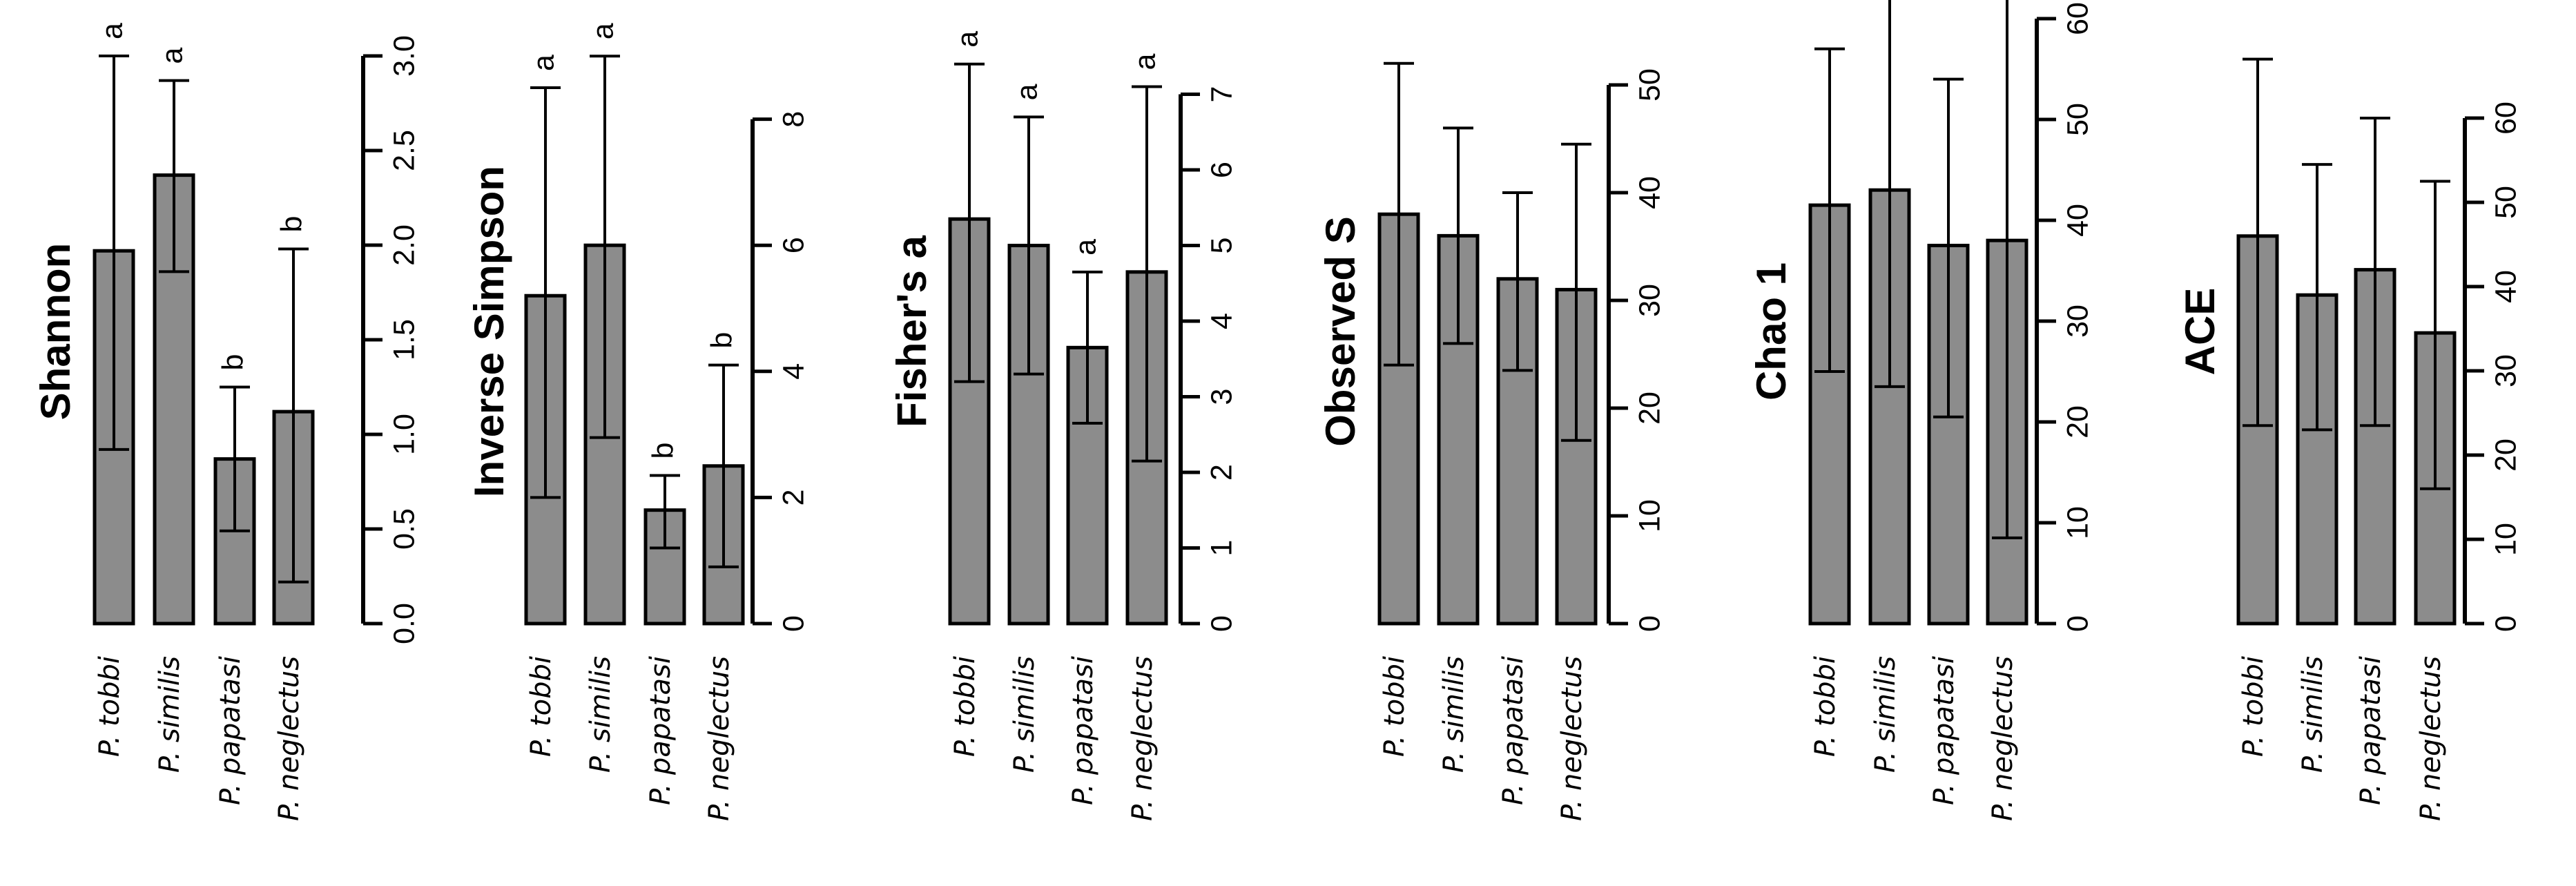 The width and height of the screenshot is (2576, 886). Describe the element at coordinates (403, 56) in the screenshot. I see `y-tick-label: 3.0` at that location.